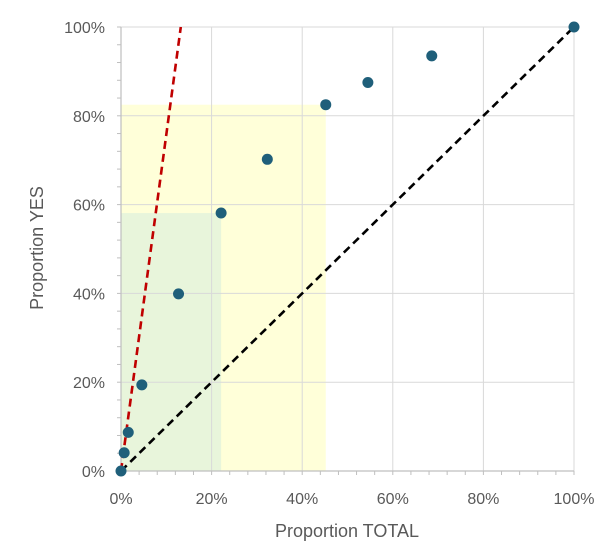 Image resolution: width=614 pixels, height=544 pixels. I want to click on y-axis-title: Proportion YES, so click(37, 248).